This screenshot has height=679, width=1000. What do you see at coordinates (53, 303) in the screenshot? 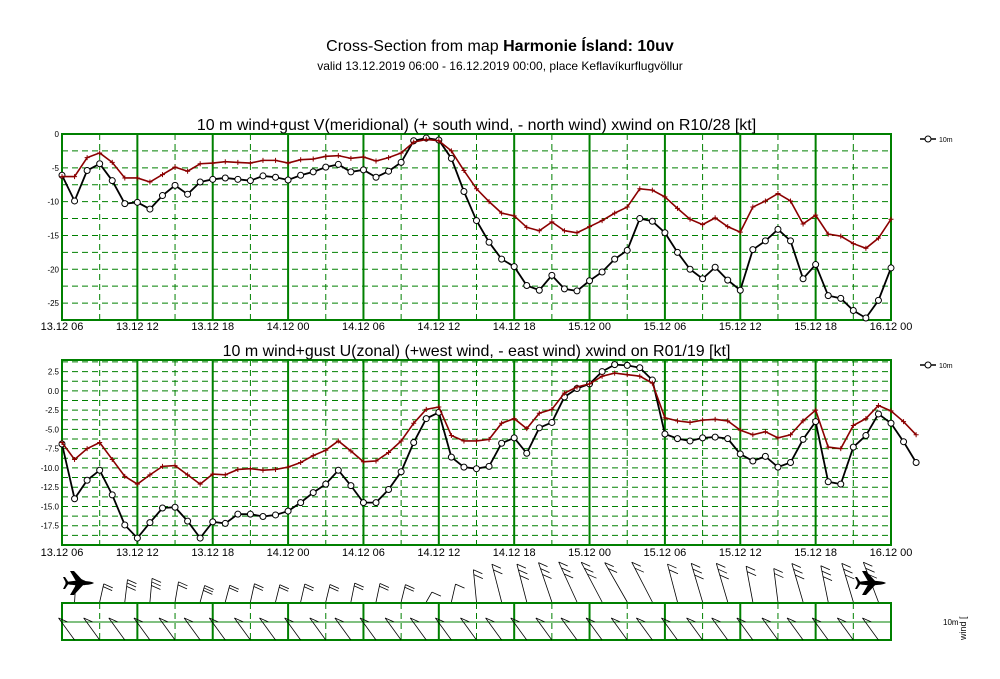
I see `y-tick-label: -25` at bounding box center [53, 303].